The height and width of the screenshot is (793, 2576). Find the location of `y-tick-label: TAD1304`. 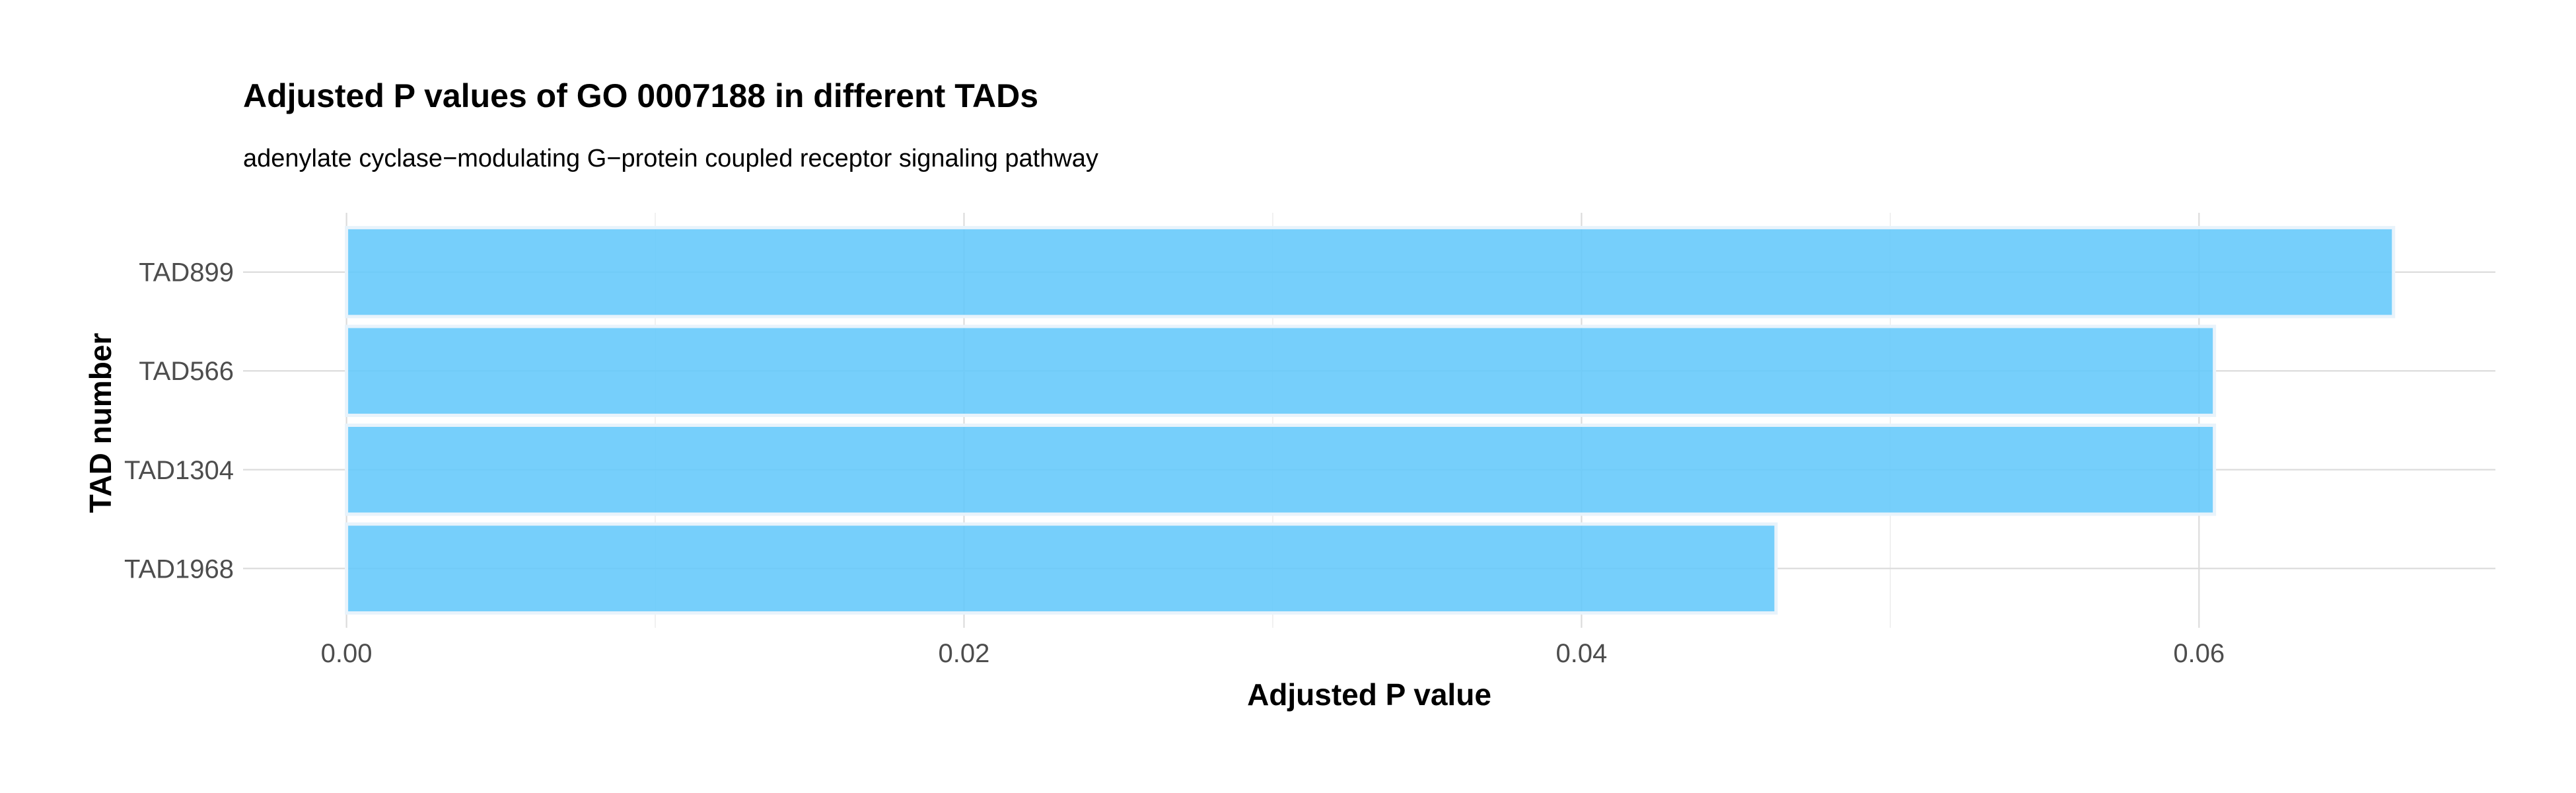

y-tick-label: TAD1304 is located at coordinates (179, 470).